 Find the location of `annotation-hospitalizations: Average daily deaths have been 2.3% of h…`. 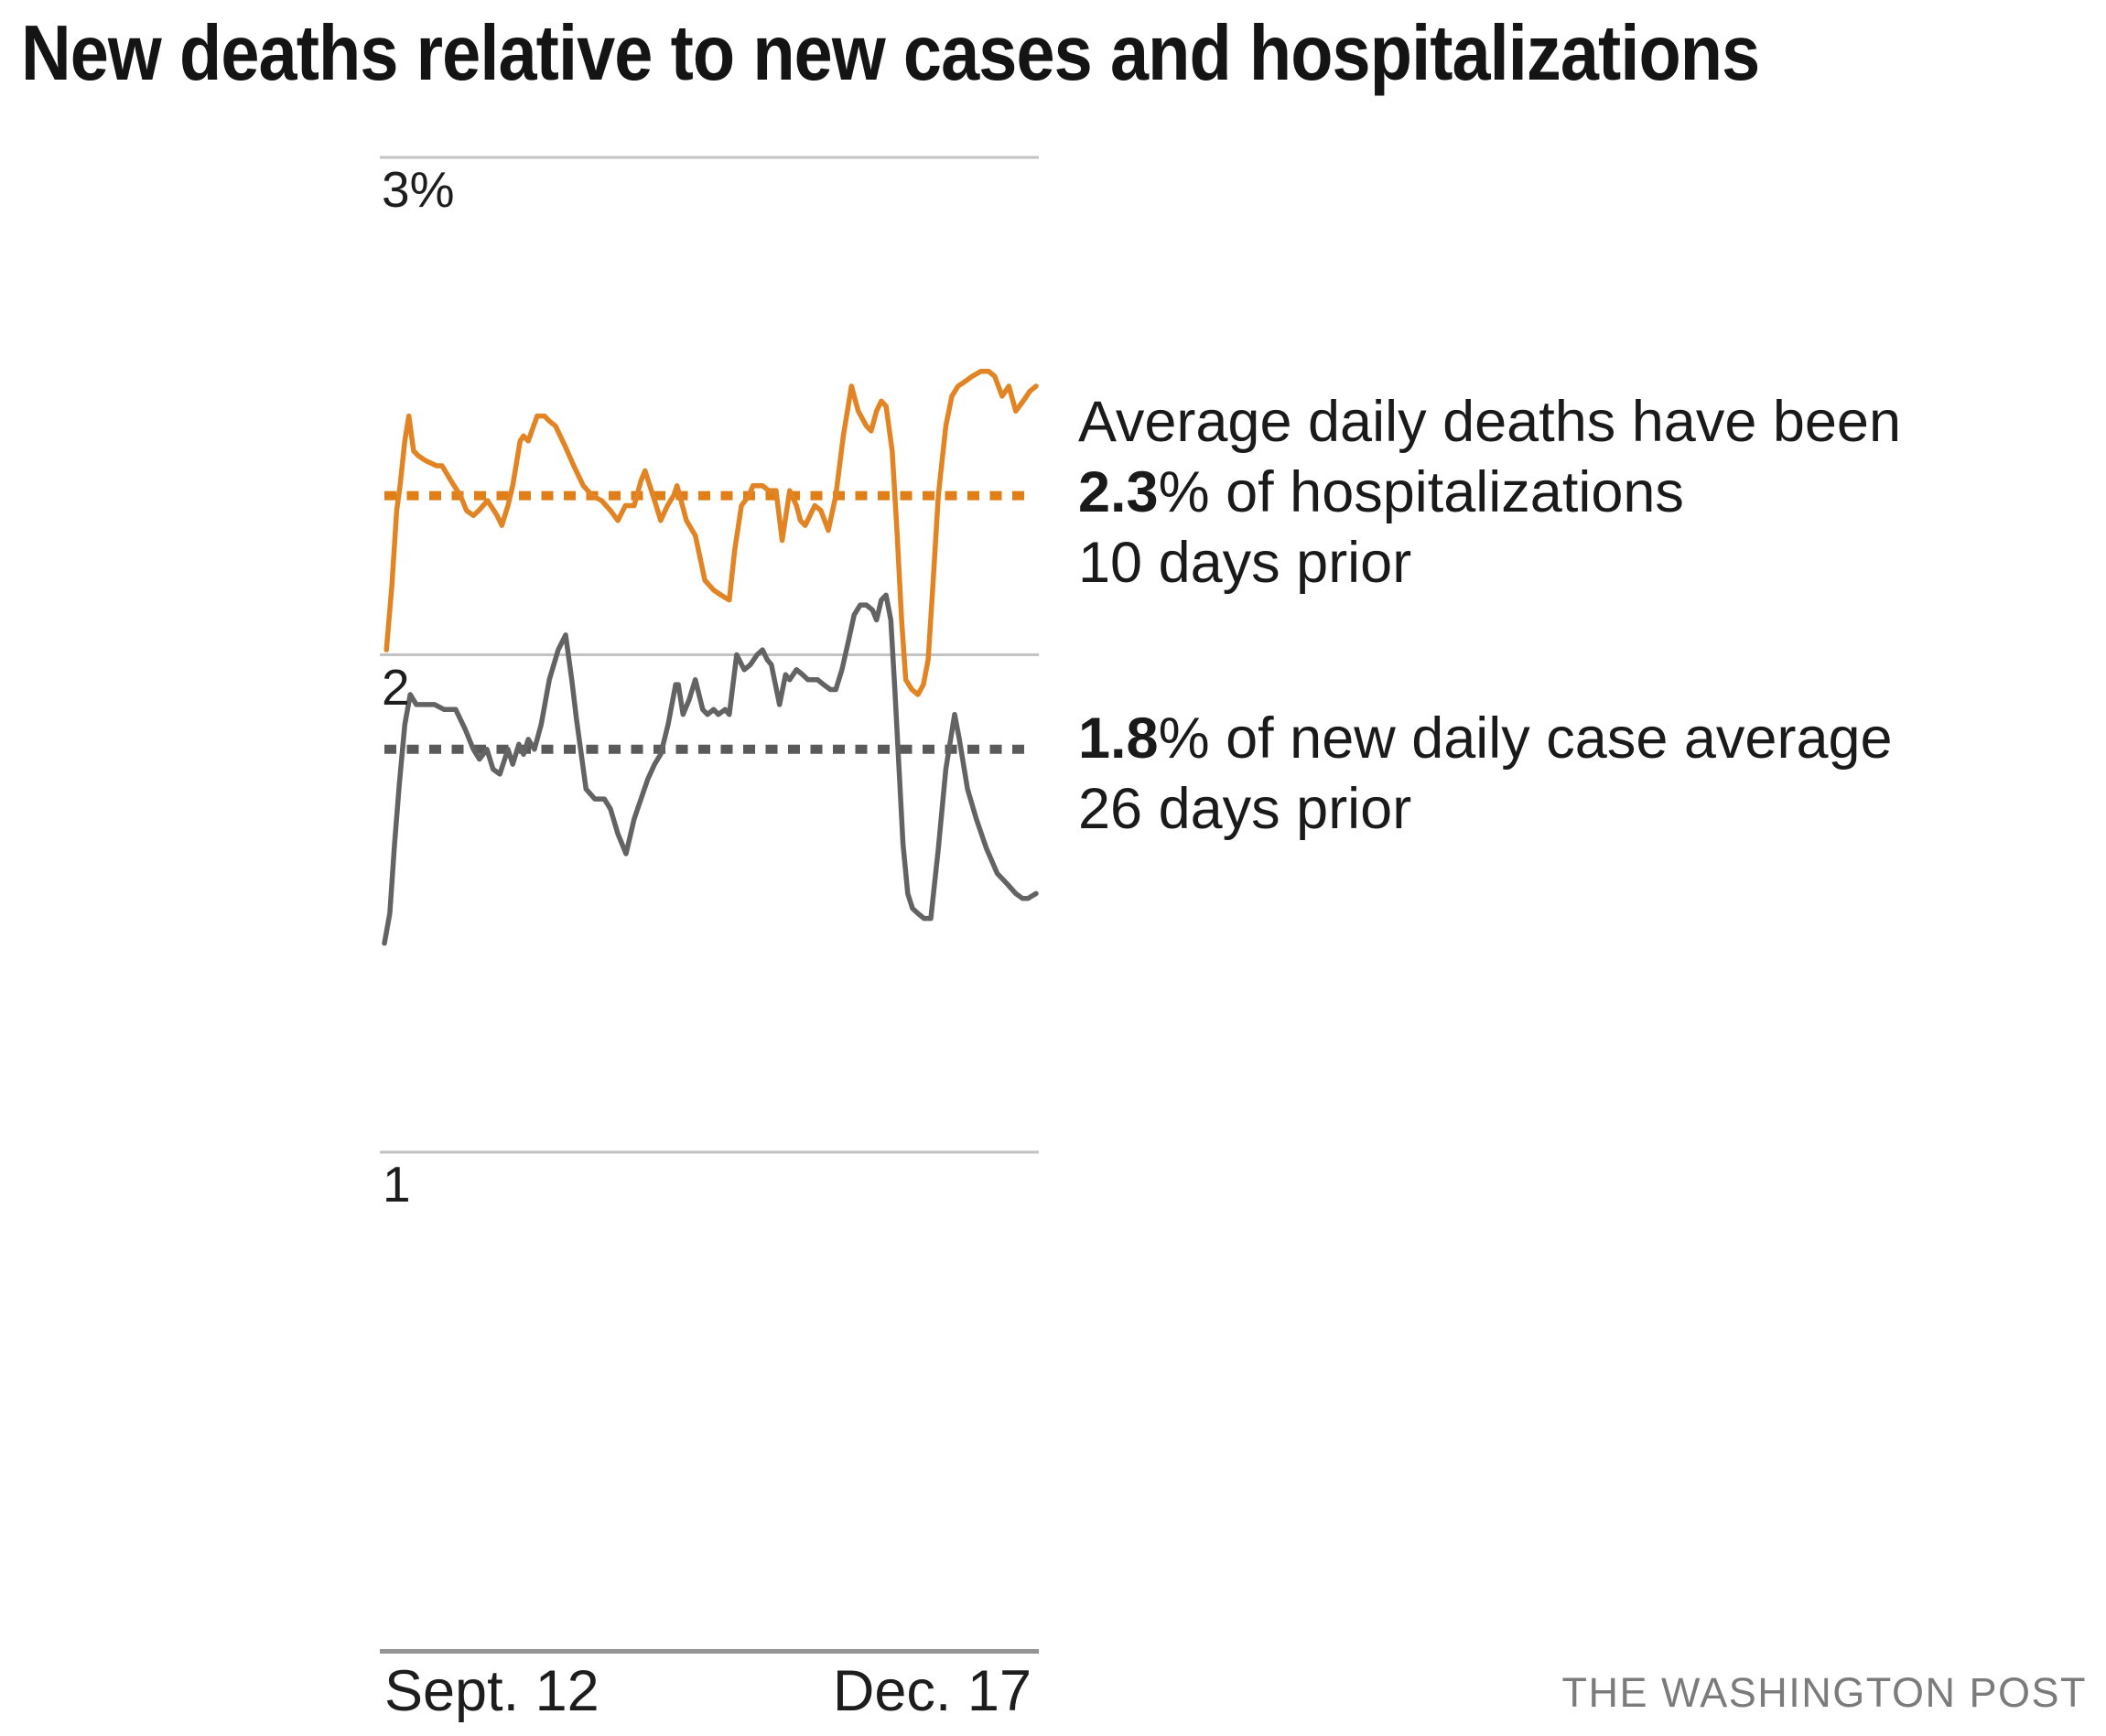

annotation-hospitalizations: Average daily deaths have been 2.3% of h… is located at coordinates (1489, 493).